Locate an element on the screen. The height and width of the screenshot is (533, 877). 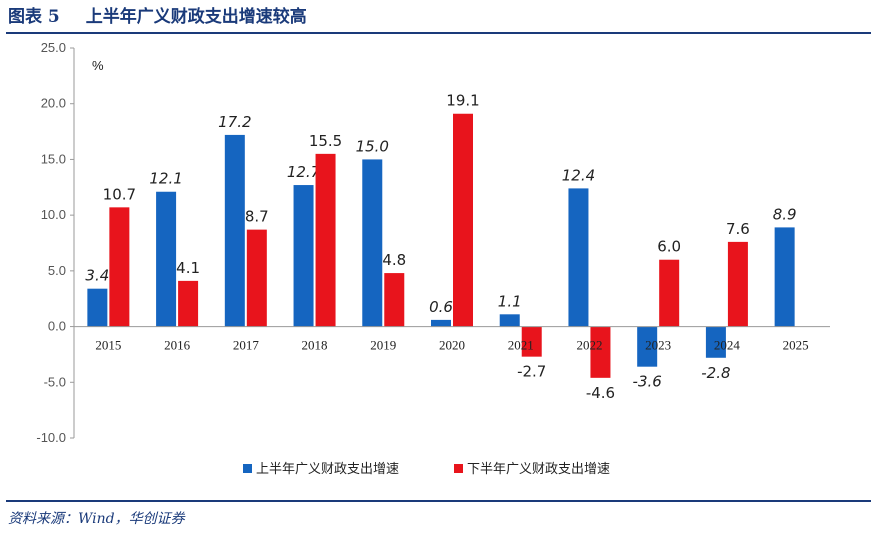
h1-data-label: 1.1 is located at coordinates (510, 301).